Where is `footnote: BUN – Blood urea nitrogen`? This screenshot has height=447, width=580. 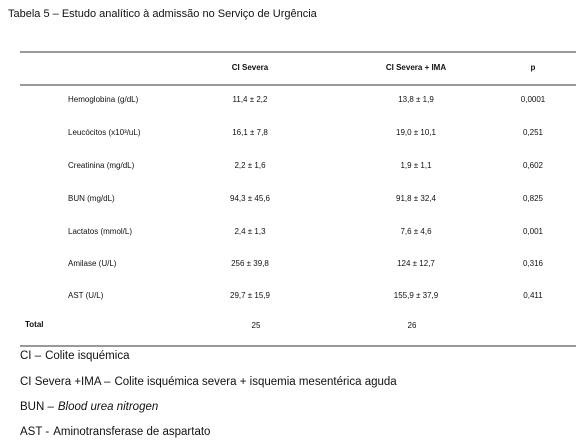
footnote: BUN – Blood urea nitrogen is located at coordinates (89, 407).